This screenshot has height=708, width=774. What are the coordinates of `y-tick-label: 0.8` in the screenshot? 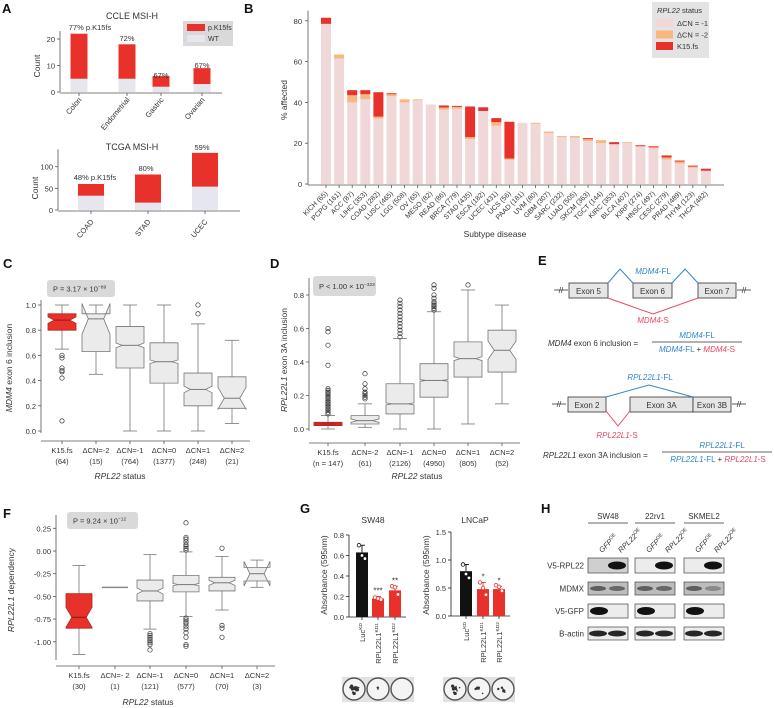 It's located at (299, 295).